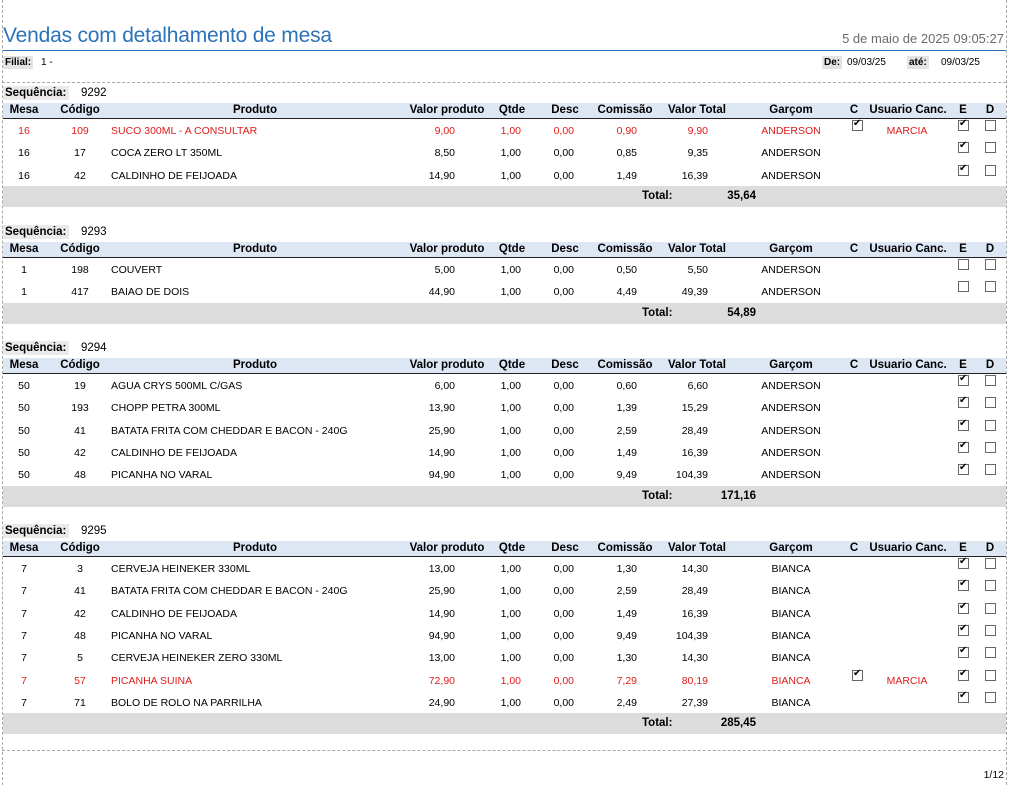  I want to click on column-header-qtde: Qtde, so click(512, 365).